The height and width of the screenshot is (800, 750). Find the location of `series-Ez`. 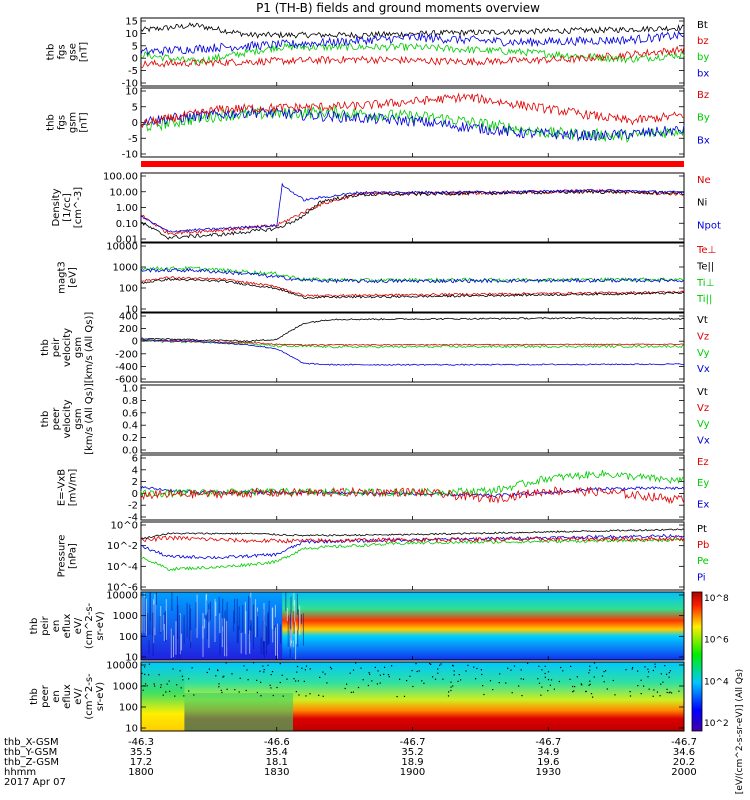

series-Ez is located at coordinates (412, 495).